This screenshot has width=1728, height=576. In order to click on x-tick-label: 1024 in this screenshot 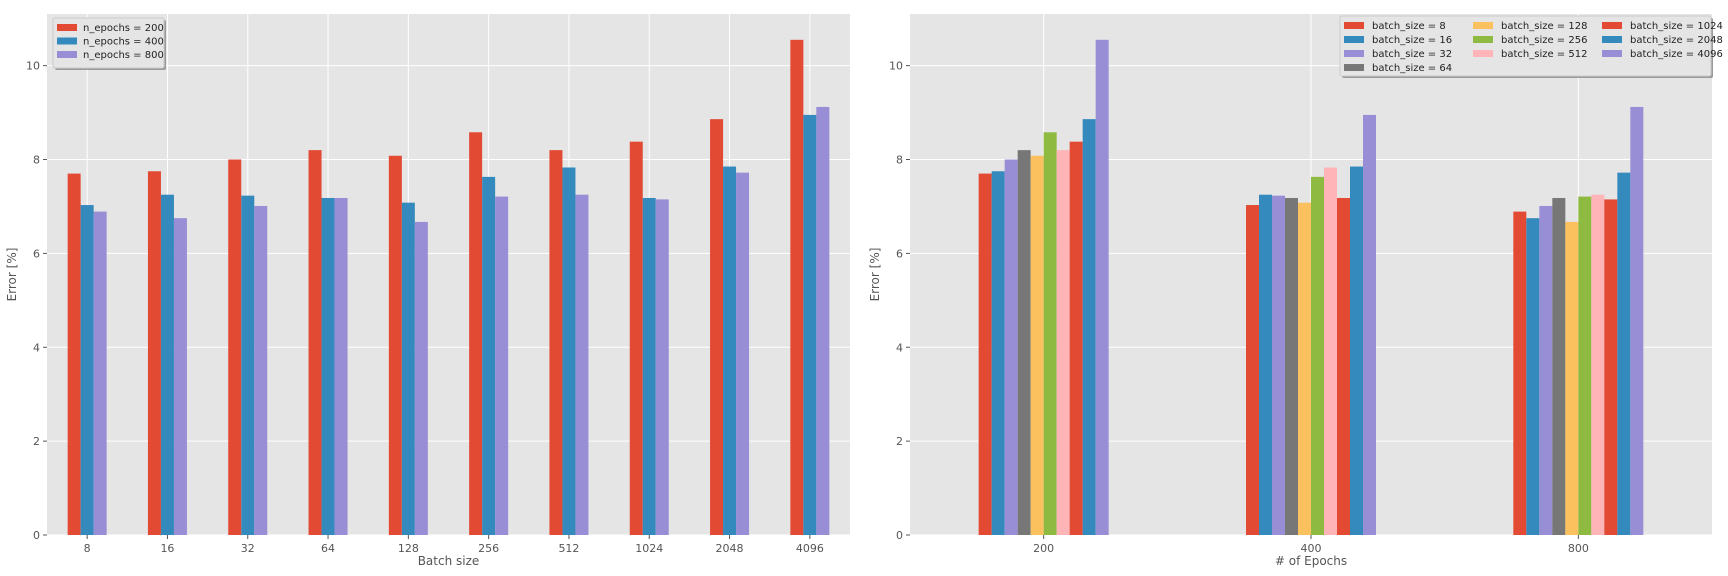, I will do `click(649, 548)`.